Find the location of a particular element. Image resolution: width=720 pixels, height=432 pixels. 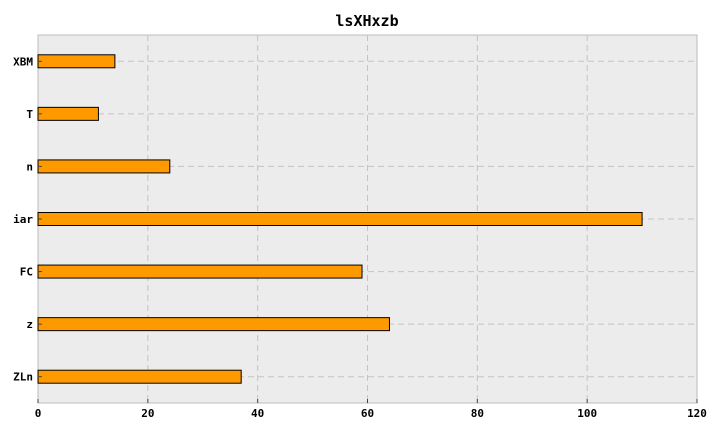

bar-FC is located at coordinates (200, 271).